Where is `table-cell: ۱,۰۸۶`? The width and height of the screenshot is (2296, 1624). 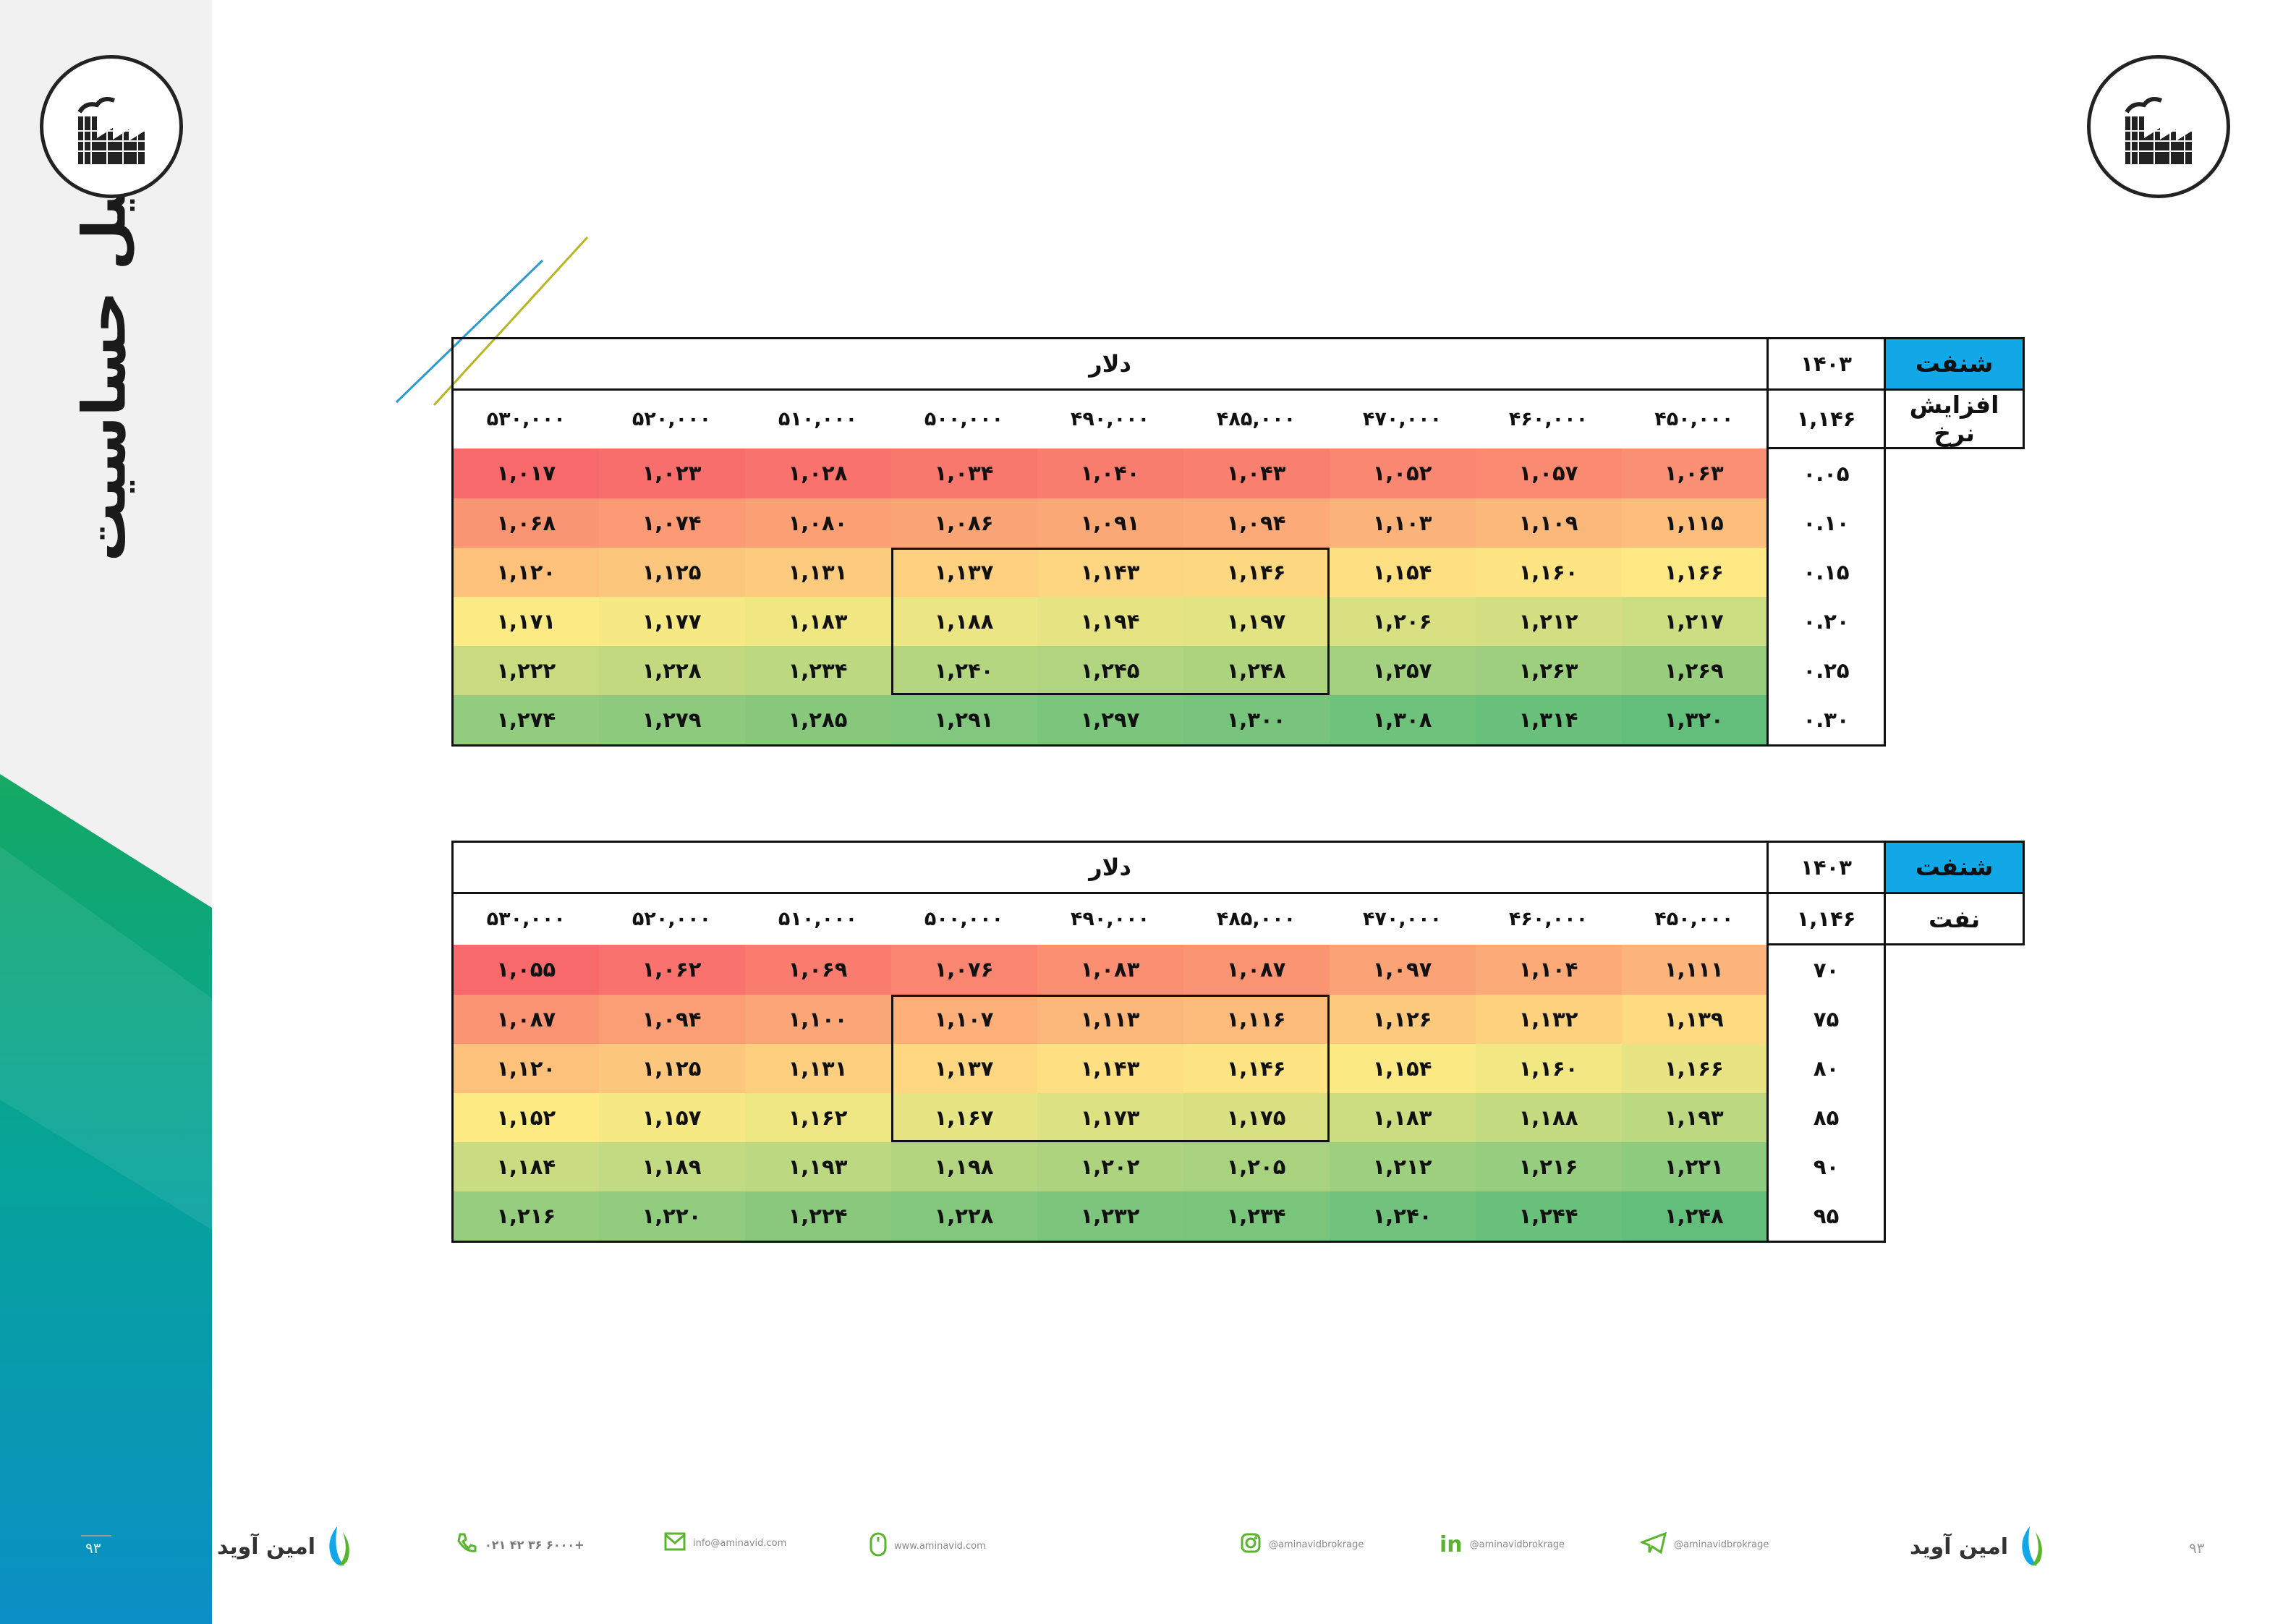 table-cell: ۱,۰۸۶ is located at coordinates (963, 523).